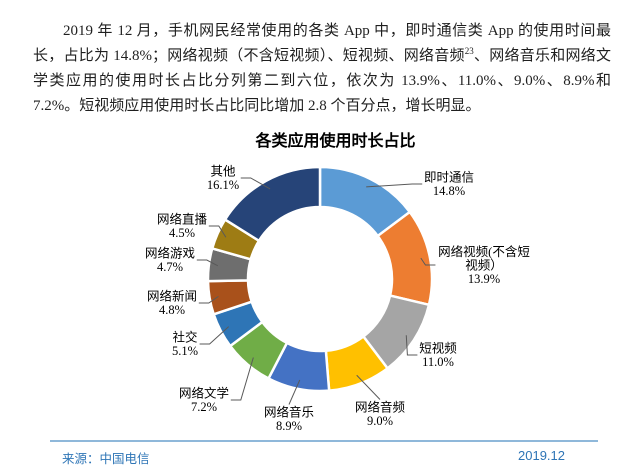 This screenshot has width=633, height=470. I want to click on footnote-superscript: 23, so click(469, 51).